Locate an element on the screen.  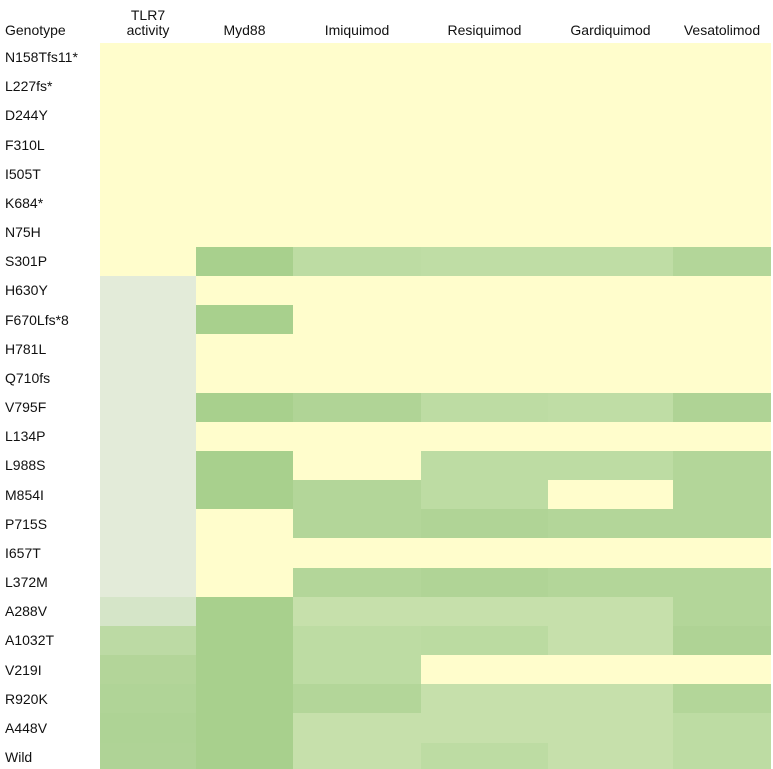
row-label: A1032T is located at coordinates (30, 640).